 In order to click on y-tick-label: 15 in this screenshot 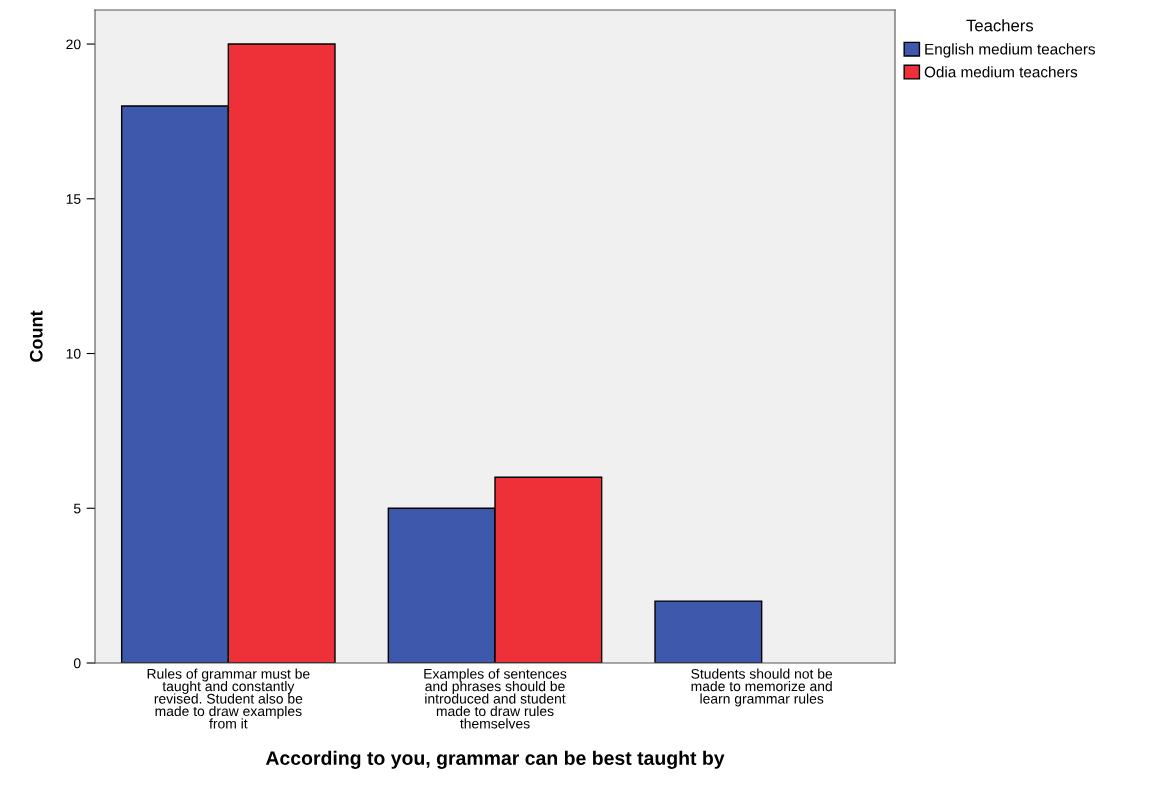, I will do `click(73, 199)`.